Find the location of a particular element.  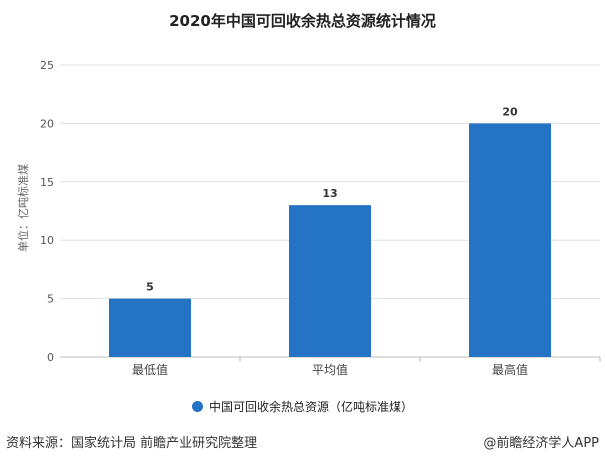

y-tick-label: 25 is located at coordinates (47, 65).